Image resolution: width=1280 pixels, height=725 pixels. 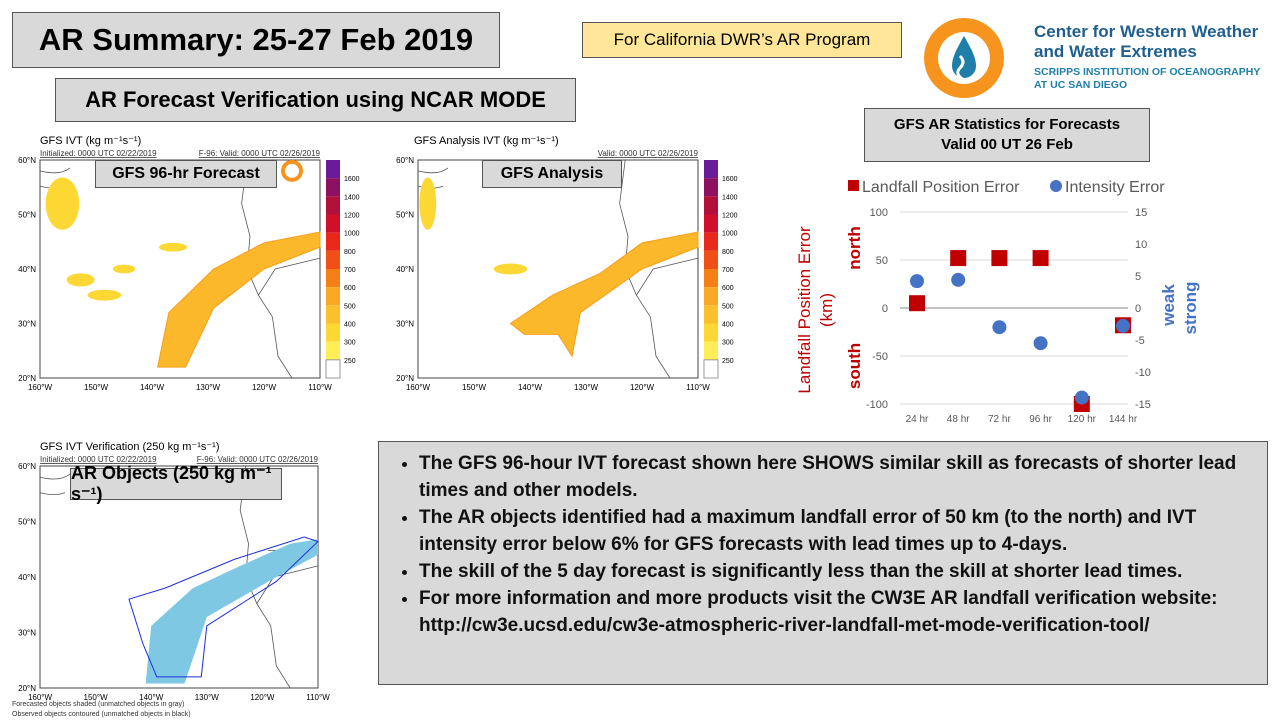 I want to click on legend-intensity: Intensity Error, so click(x=1115, y=187).